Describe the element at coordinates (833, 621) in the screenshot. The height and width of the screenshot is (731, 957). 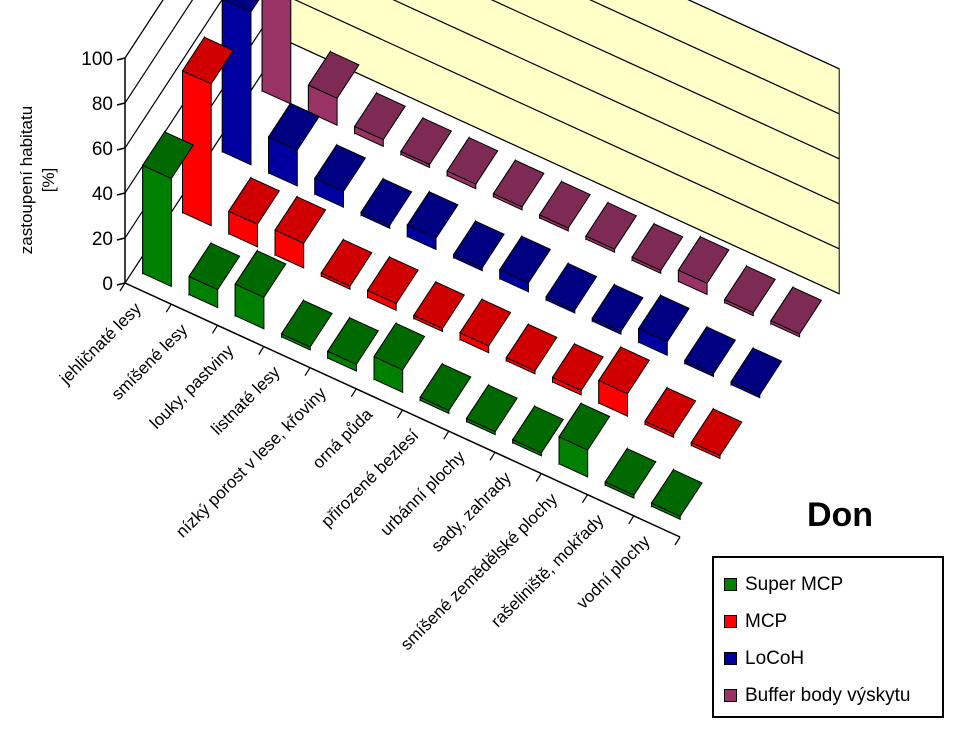
I see `legend-item-mcp: MCP` at that location.